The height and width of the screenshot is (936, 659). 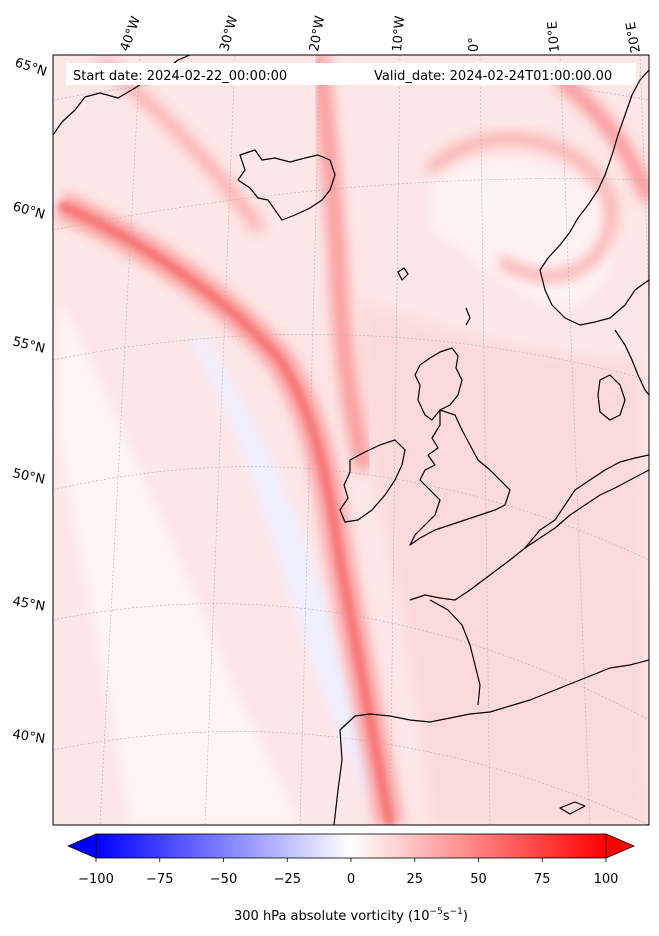 I want to click on coast-netherlands, so click(x=586, y=501).